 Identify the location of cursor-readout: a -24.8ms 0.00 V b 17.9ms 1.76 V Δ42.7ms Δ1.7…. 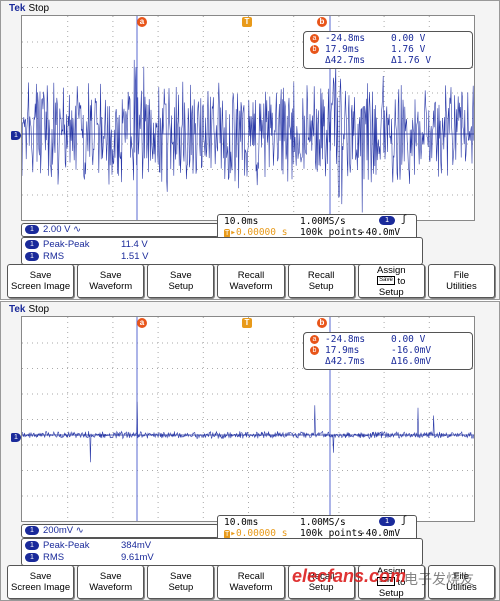
(388, 50).